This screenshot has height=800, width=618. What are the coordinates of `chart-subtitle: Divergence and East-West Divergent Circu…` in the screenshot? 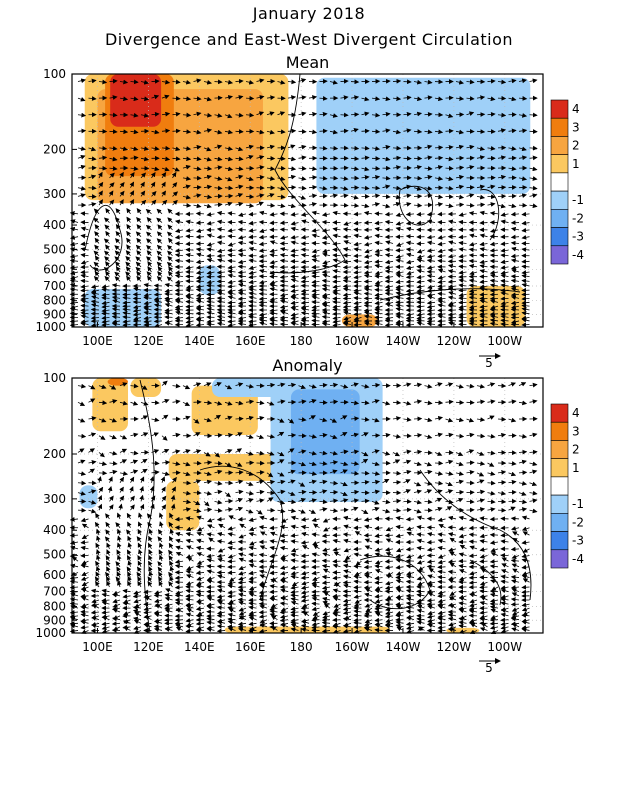 It's located at (309, 39).